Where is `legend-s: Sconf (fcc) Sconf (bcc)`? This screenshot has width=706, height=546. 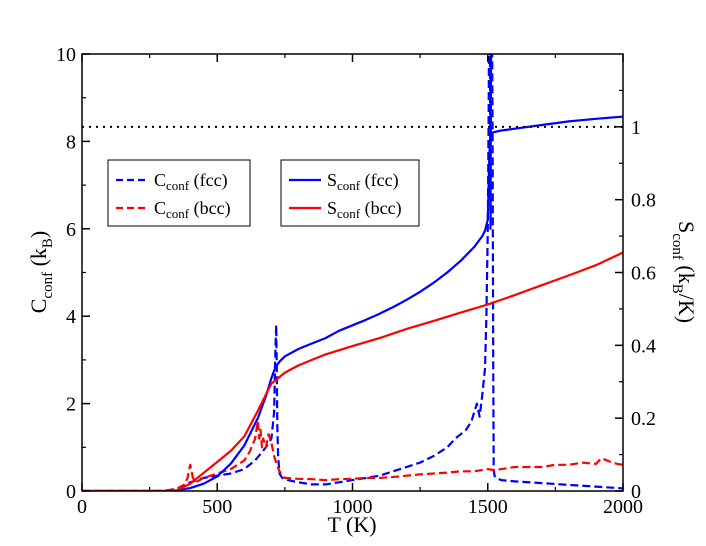 legend-s: Sconf (fcc) Sconf (bcc) is located at coordinates (350, 193).